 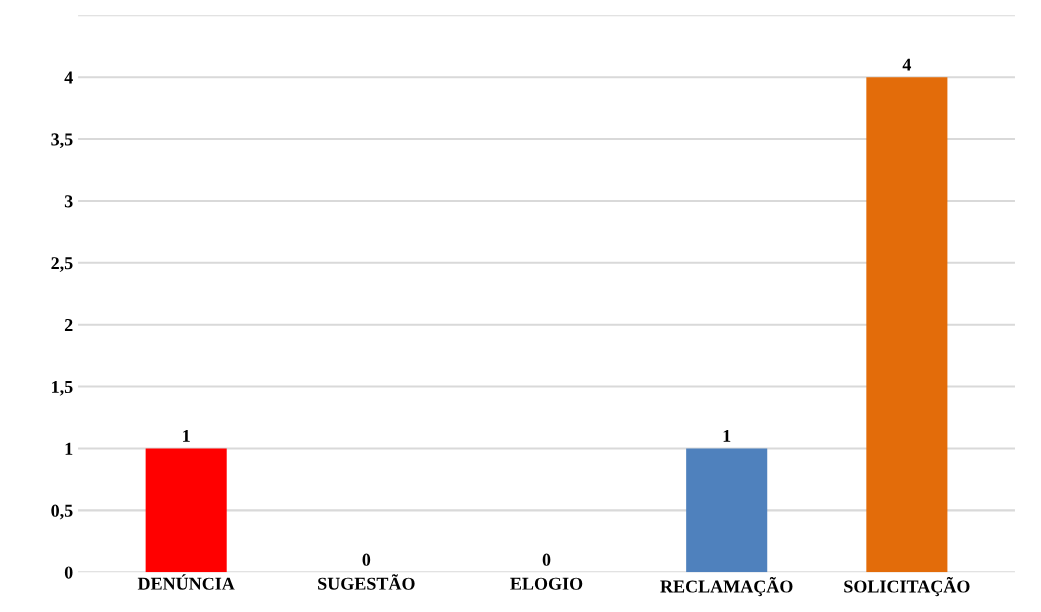 I want to click on y-tick-label: 0, so click(x=68, y=572).